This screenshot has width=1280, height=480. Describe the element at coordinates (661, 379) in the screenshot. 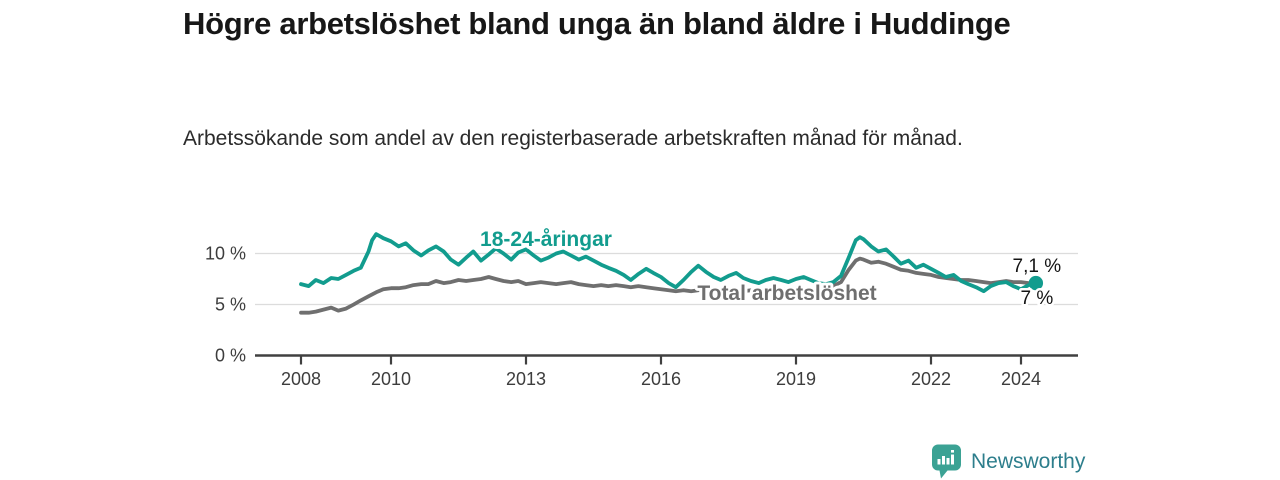

I see `x-axis-tick-label: 2016` at that location.